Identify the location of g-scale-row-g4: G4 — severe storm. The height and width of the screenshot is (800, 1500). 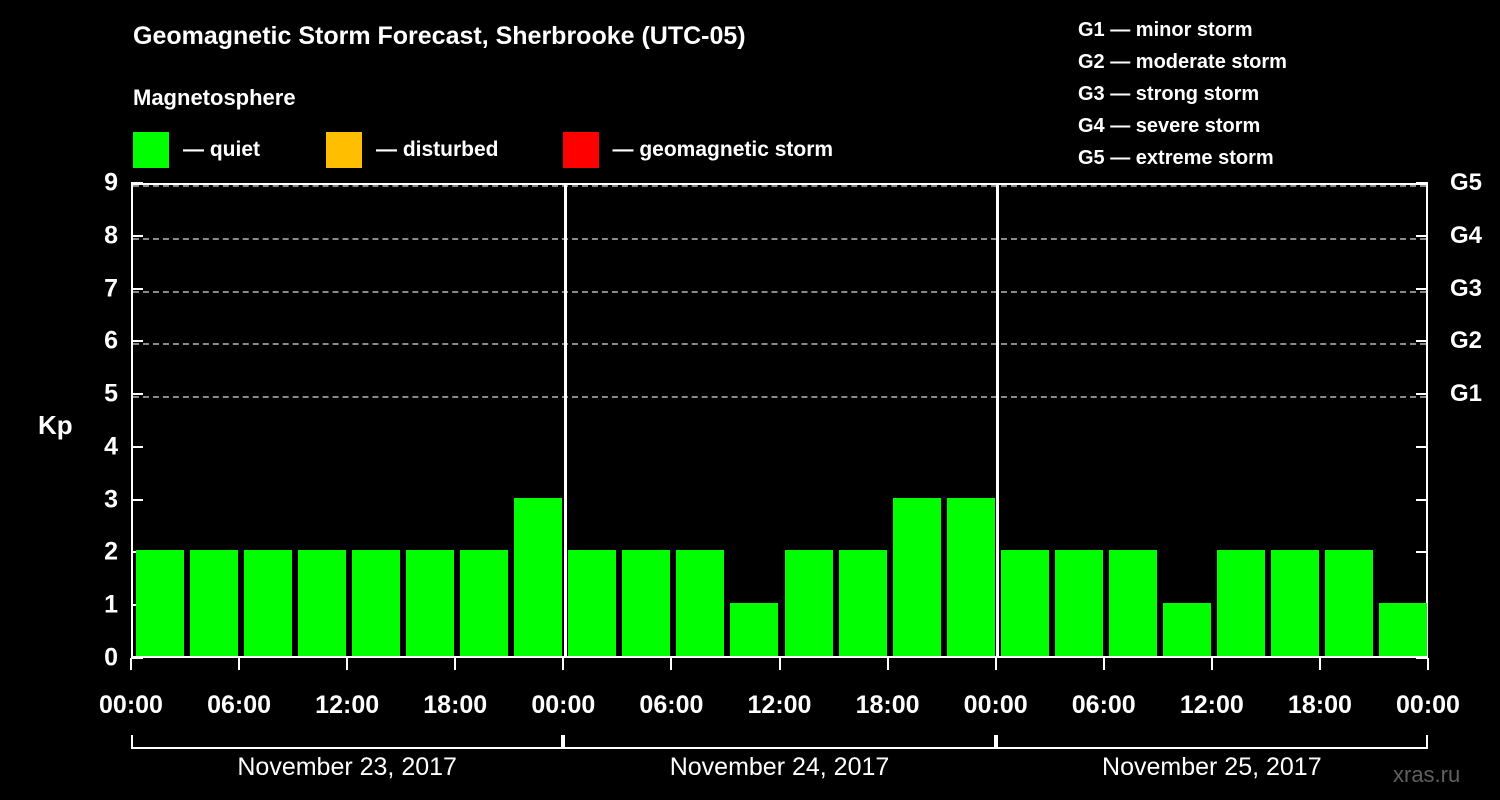
(1169, 126).